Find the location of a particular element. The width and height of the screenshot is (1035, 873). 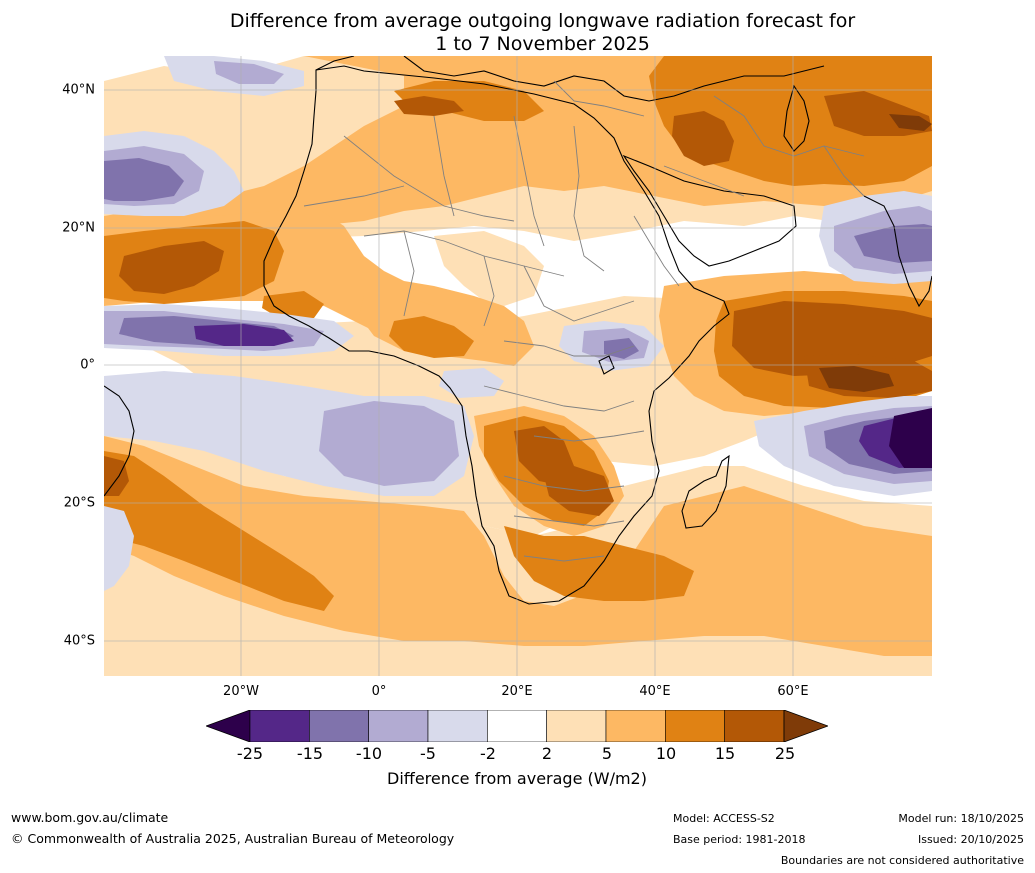

lat-label-20n: 20°N is located at coordinates (78, 228).